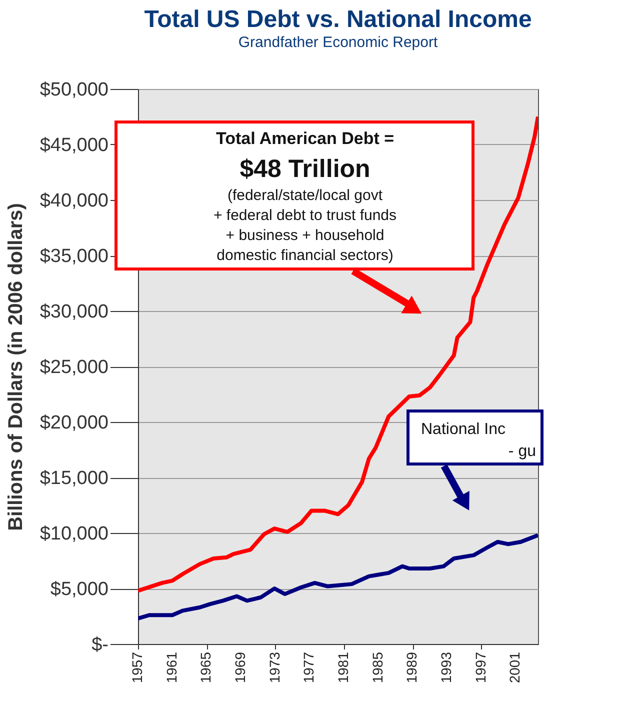 The width and height of the screenshot is (620, 719). Describe the element at coordinates (274, 668) in the screenshot. I see `x-tick-label: 1973` at that location.